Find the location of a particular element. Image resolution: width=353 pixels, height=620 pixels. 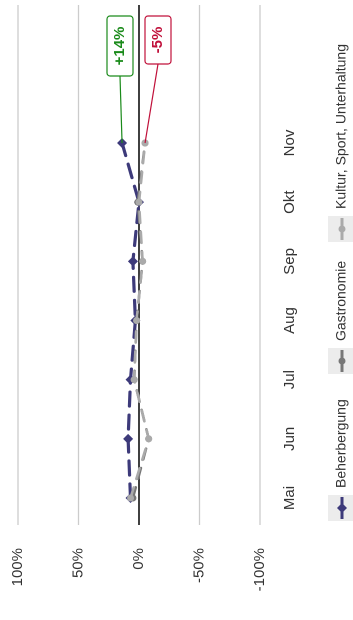

legend-marker-beherbergung is located at coordinates (342, 508).